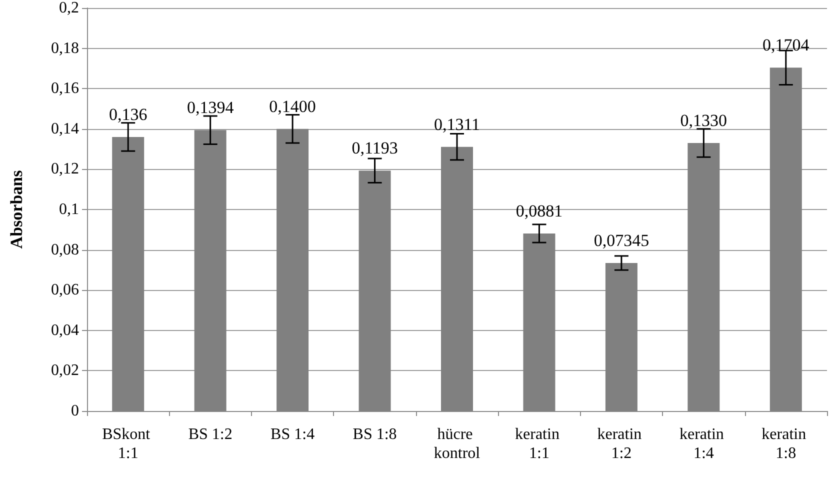 The image size is (839, 488). I want to click on x-tick-label: keratin 1:1, so click(539, 444).